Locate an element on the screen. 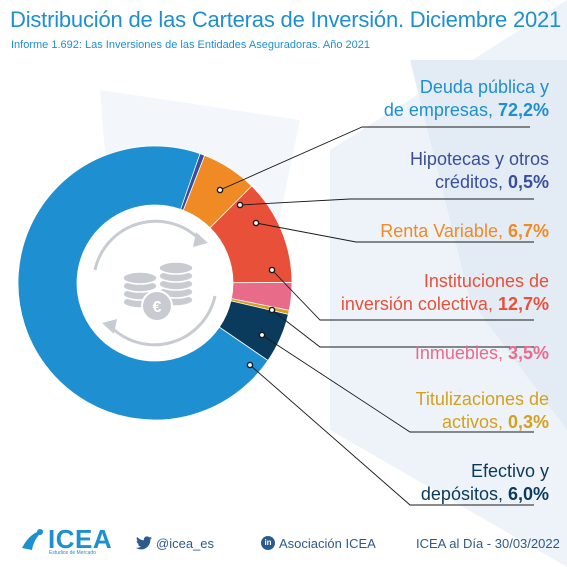 The width and height of the screenshot is (567, 567). linkedin-icon: in is located at coordinates (268, 543).